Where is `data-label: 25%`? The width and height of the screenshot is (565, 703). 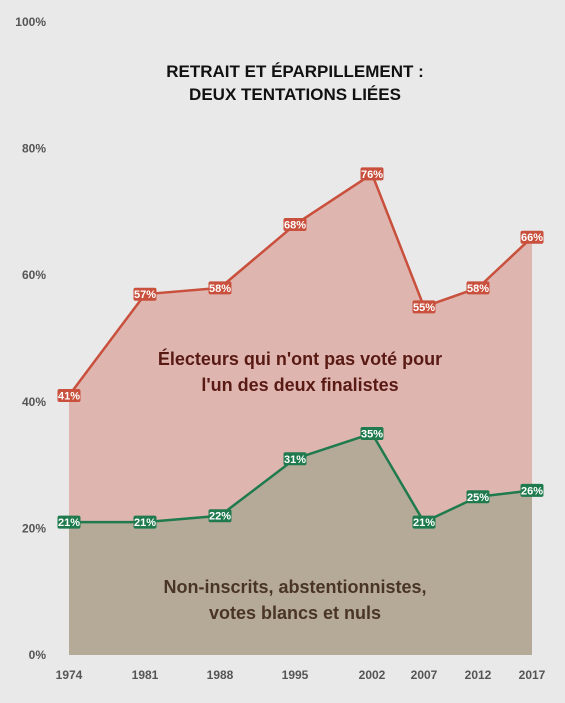 data-label: 25% is located at coordinates (478, 498).